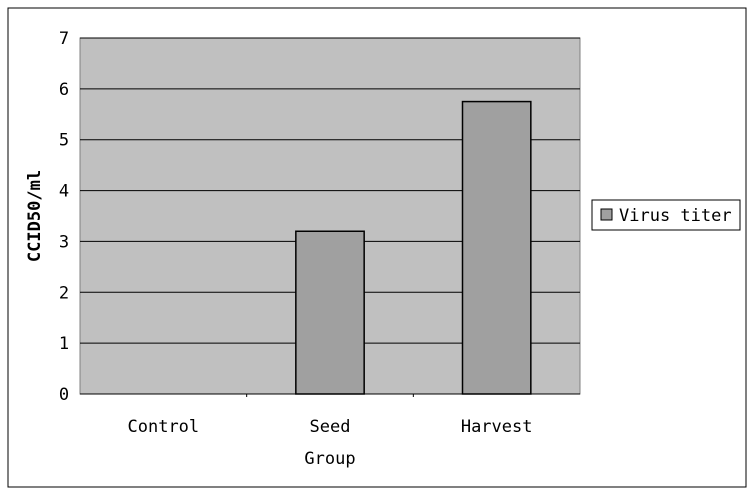  What do you see at coordinates (64, 344) in the screenshot?
I see `y-tick-label: 1` at bounding box center [64, 344].